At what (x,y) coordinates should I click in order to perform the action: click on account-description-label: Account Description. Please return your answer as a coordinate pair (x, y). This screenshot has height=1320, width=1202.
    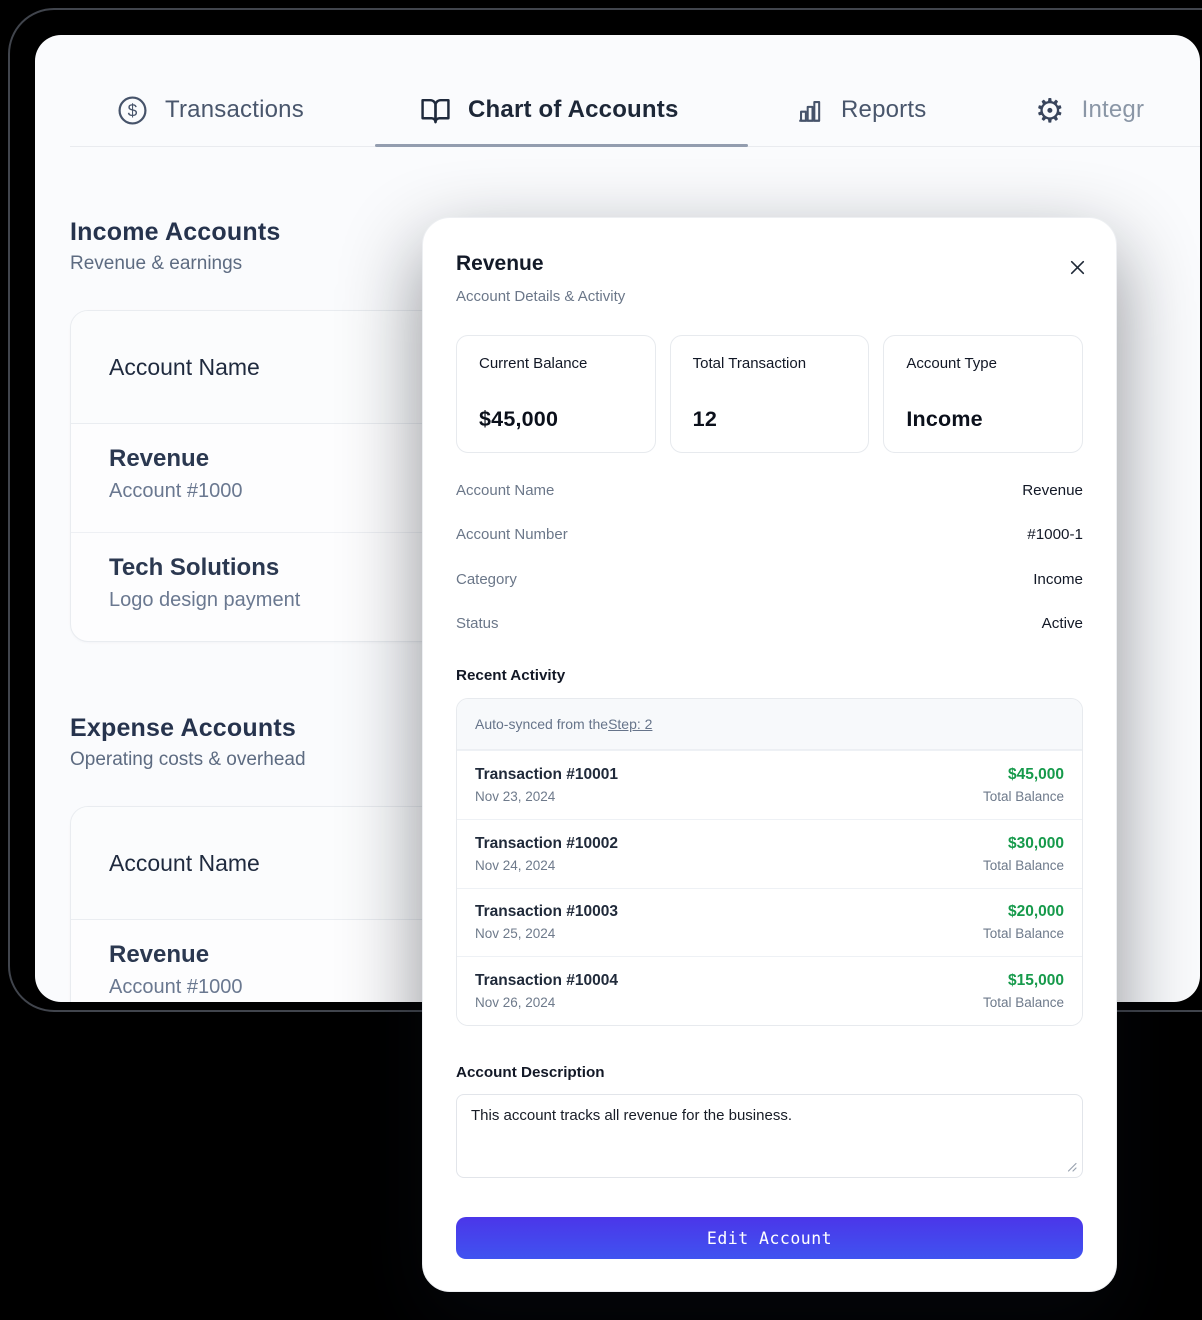
    Looking at the image, I should click on (530, 1072).